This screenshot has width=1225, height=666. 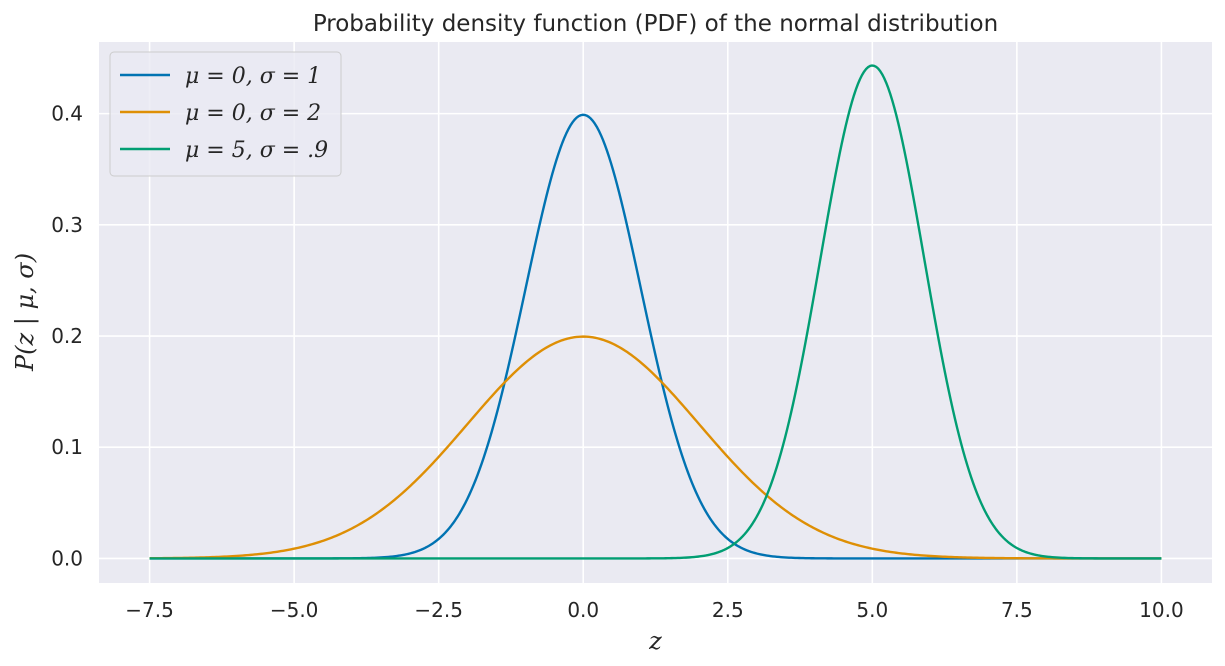 What do you see at coordinates (872, 610) in the screenshot?
I see `x-tick-label: 5.0` at bounding box center [872, 610].